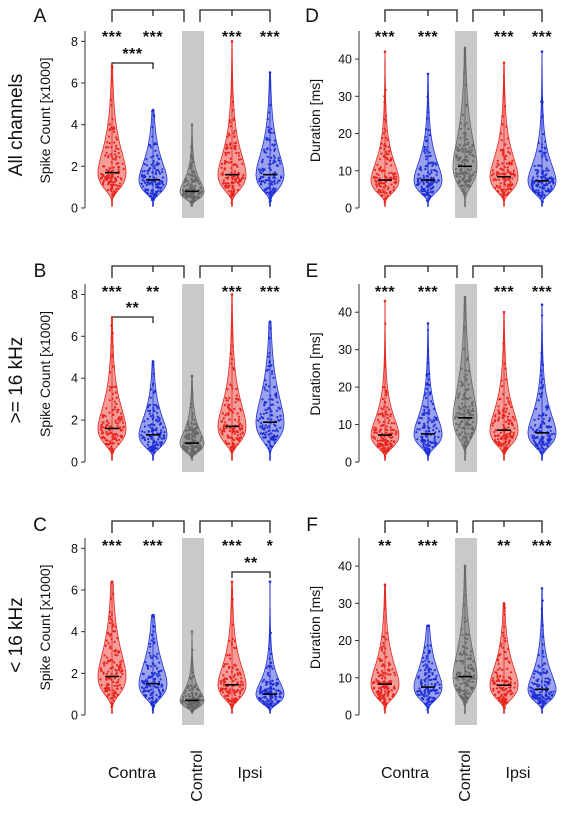 The width and height of the screenshot is (567, 816). Describe the element at coordinates (504, 385) in the screenshot. I see `violin-ipsi-red` at that location.